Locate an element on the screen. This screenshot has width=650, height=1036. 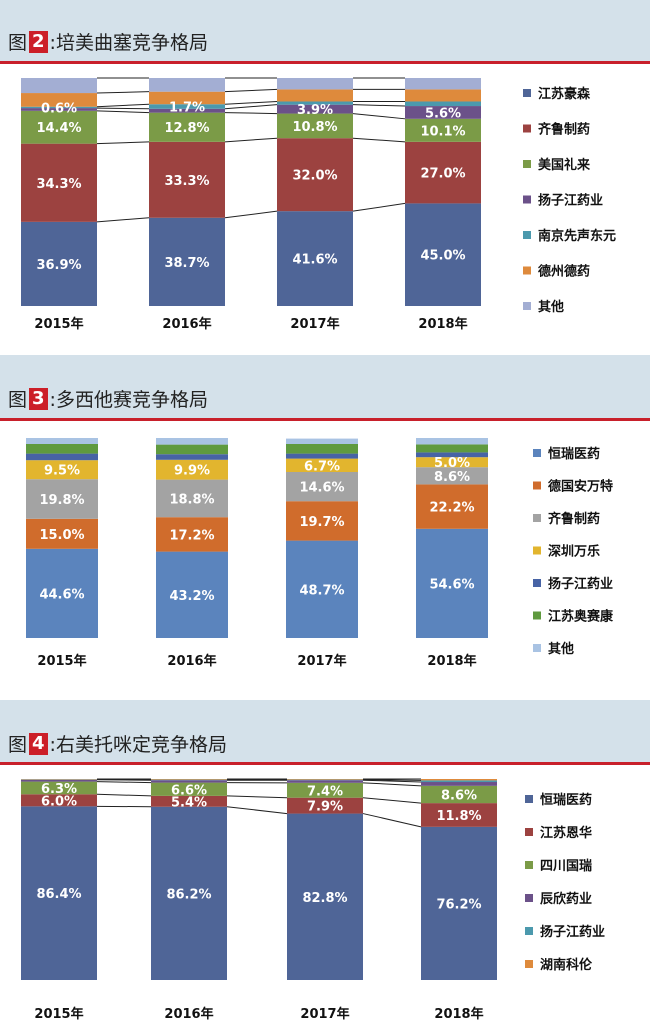
chart2-bar-2017年-深圳万乐 is located at coordinates (322, 465).